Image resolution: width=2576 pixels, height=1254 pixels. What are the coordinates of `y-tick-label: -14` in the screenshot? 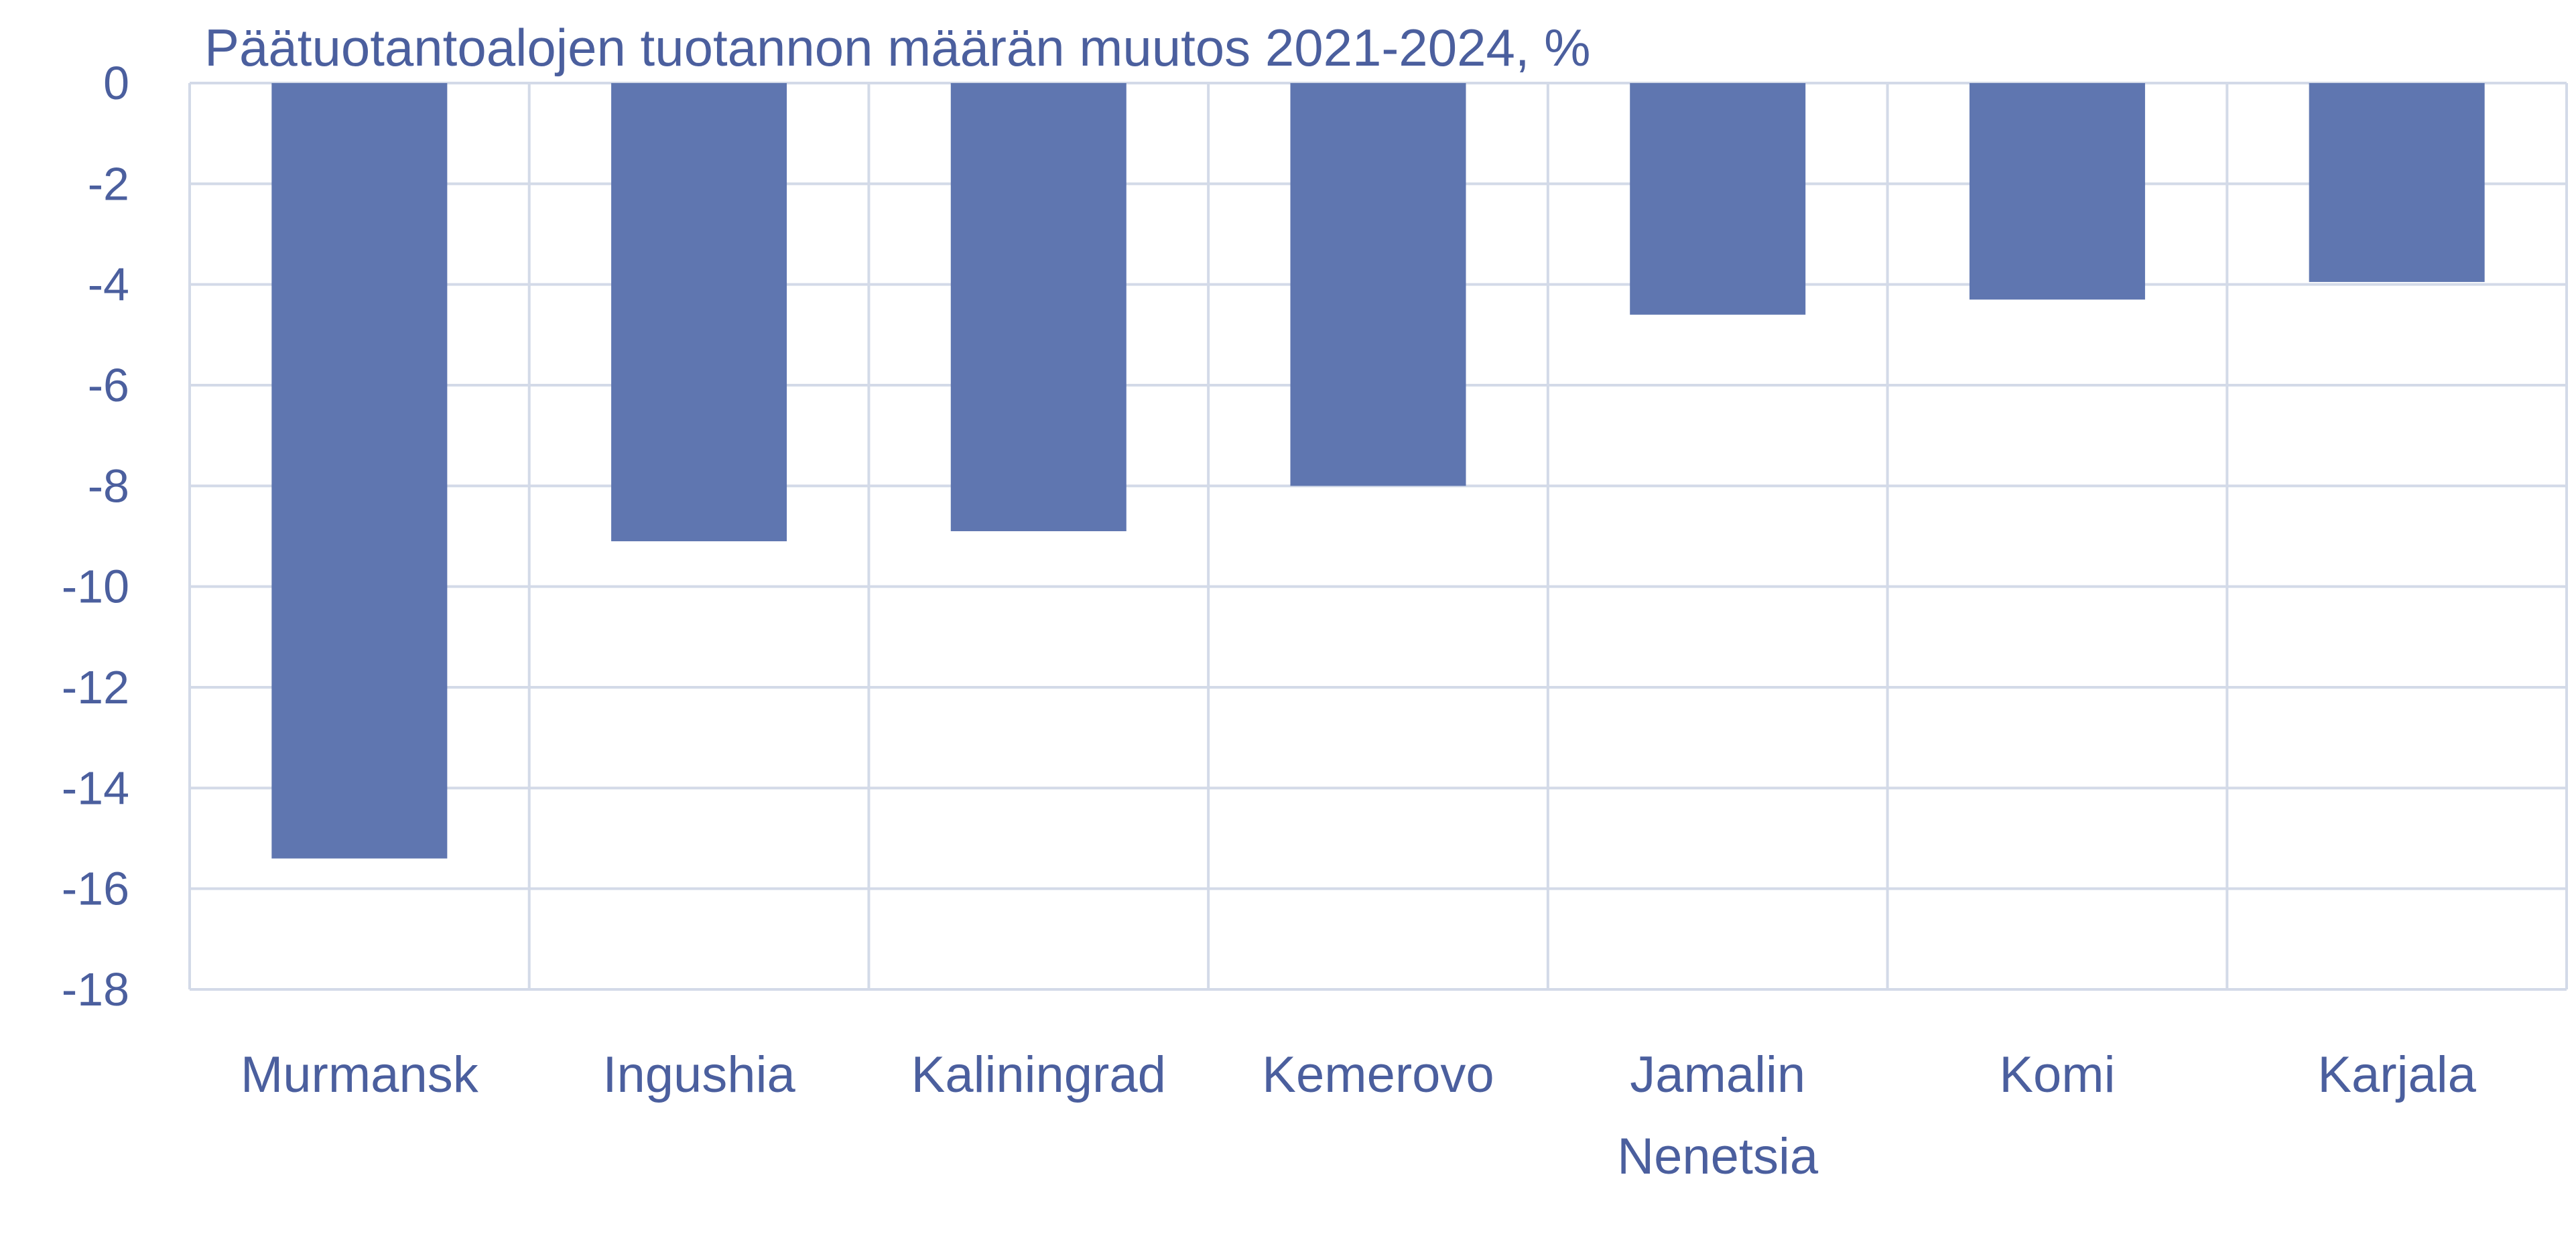 It's located at (95, 788).